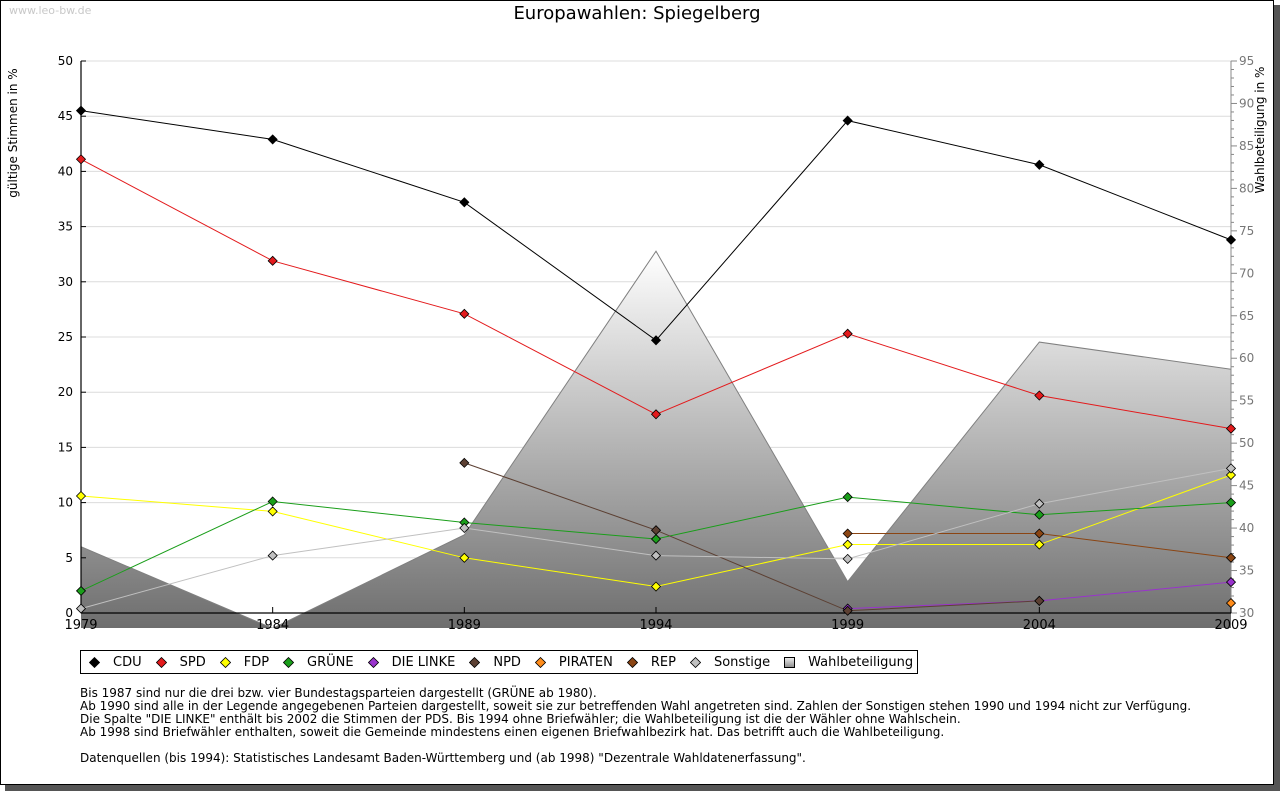 Image resolution: width=1280 pixels, height=791 pixels. I want to click on y-tick-label: 30, so click(65, 282).